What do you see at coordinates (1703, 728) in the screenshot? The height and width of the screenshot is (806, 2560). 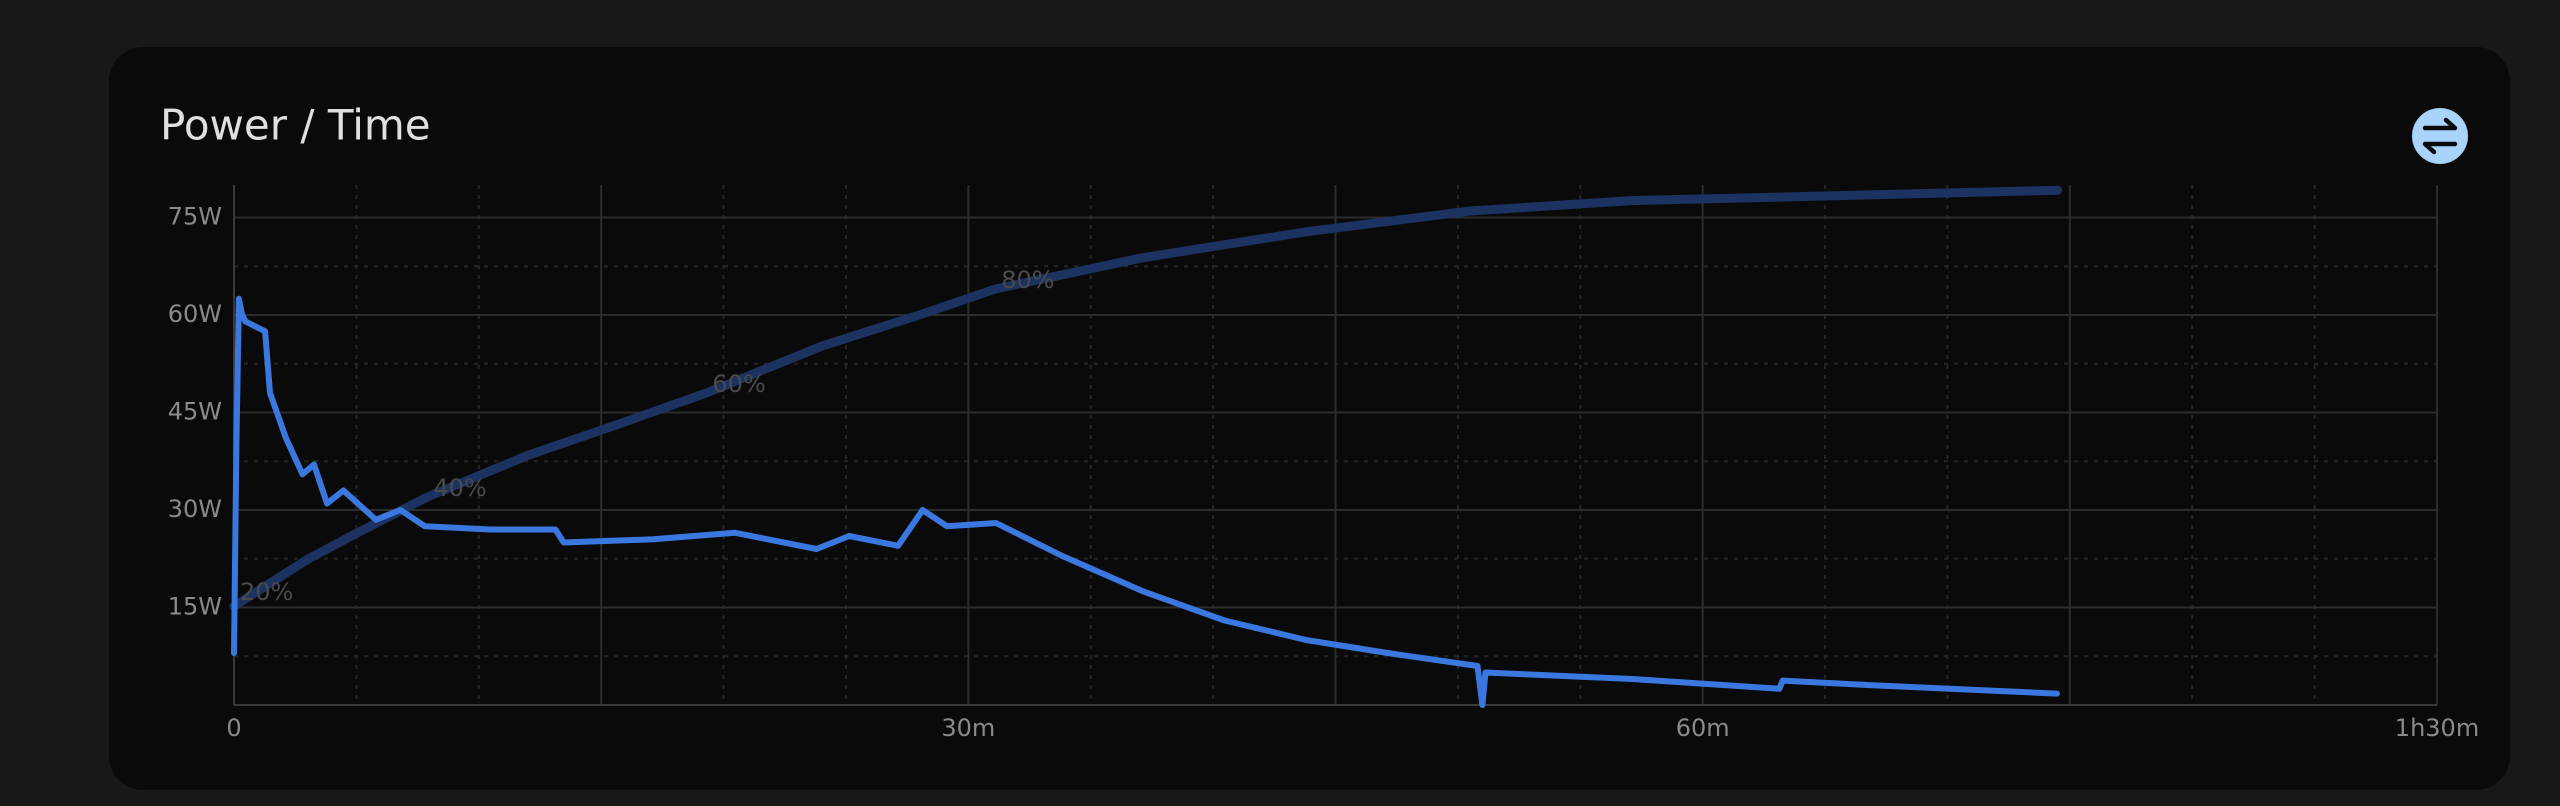 I see `x-tick-label: 60m` at bounding box center [1703, 728].